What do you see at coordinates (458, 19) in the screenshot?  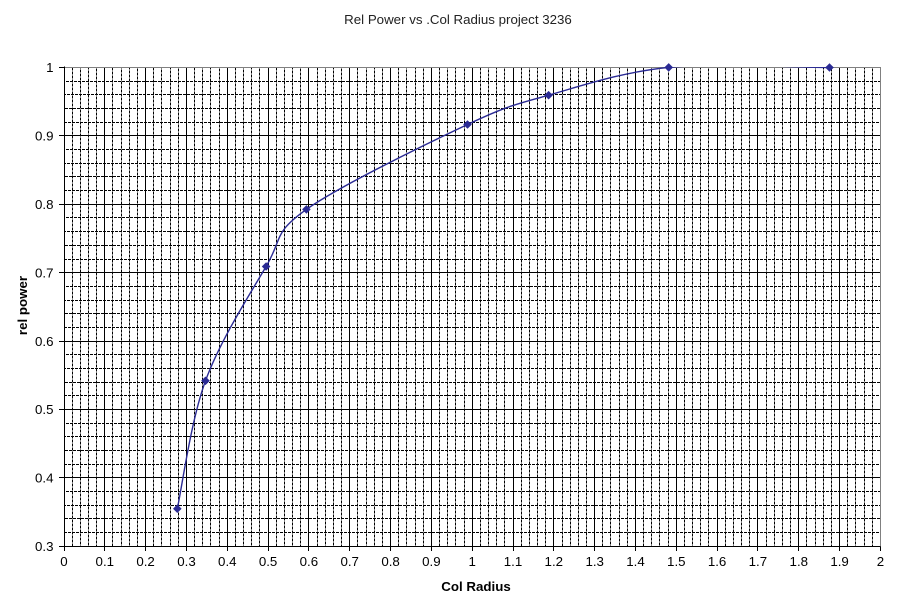 I see `svg-text:Rel Power vs .Col Radius proje: Rel Power vs .Col Radius project 3236` at bounding box center [458, 19].